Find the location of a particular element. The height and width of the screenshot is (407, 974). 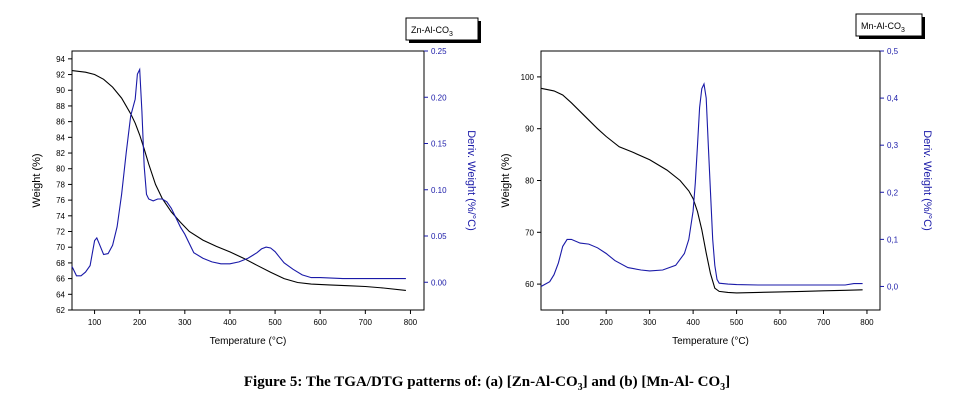

y-tick-label: 64 is located at coordinates (60, 294).